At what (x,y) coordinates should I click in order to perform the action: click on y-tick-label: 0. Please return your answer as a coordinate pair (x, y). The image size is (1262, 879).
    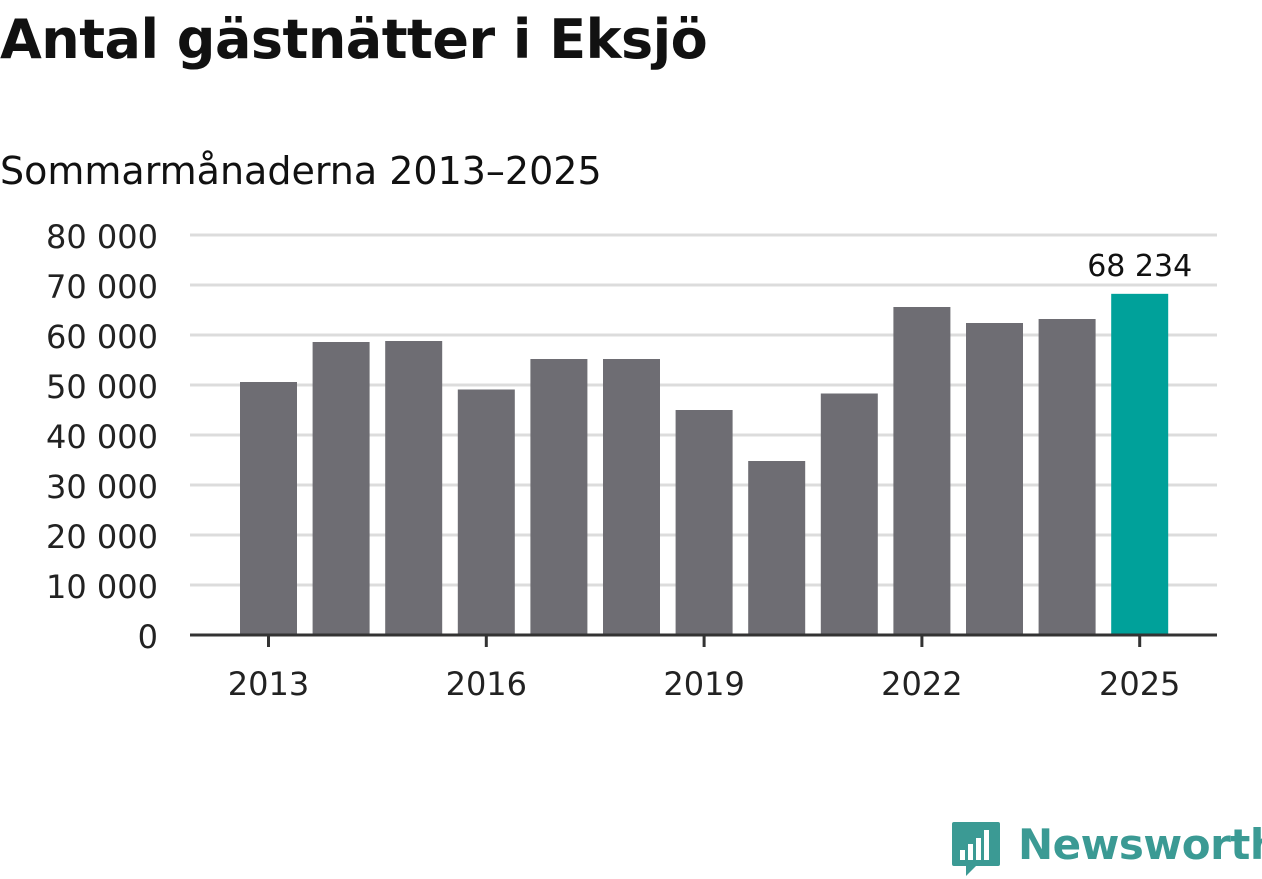
    Looking at the image, I should click on (148, 637).